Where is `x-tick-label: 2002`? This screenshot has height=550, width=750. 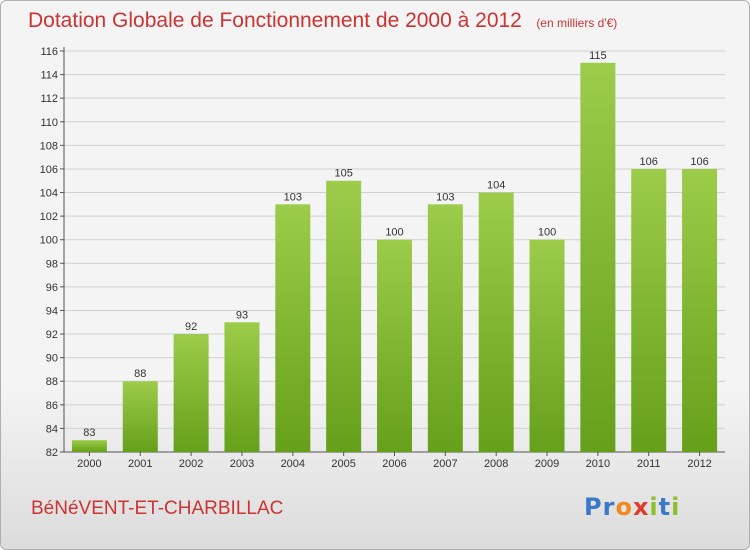
x-tick-label: 2002 is located at coordinates (191, 464).